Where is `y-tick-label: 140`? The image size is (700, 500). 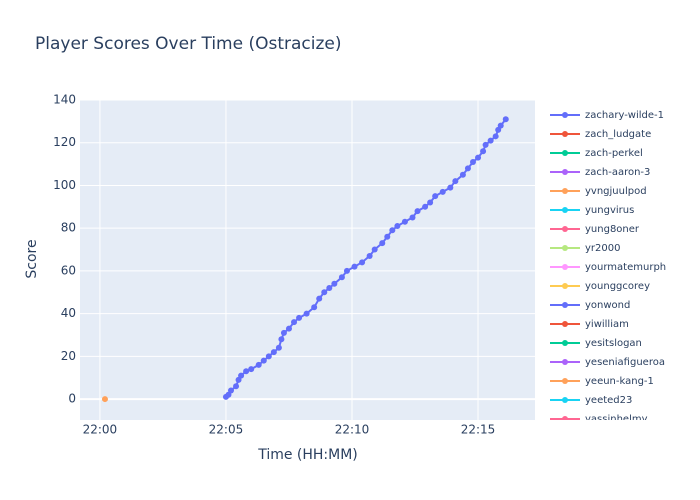 y-tick-label: 140 is located at coordinates (64, 100).